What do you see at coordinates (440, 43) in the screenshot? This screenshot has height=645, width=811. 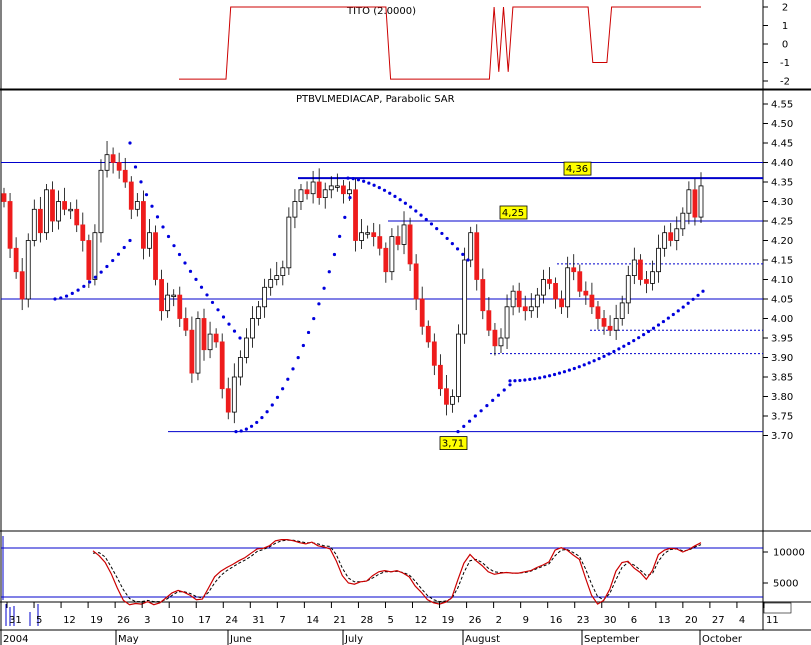 I see `tito-line` at bounding box center [440, 43].